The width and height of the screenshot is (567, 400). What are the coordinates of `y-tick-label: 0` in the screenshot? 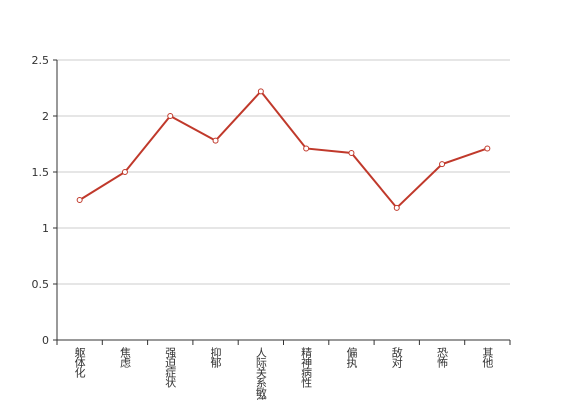 It's located at (45, 340).